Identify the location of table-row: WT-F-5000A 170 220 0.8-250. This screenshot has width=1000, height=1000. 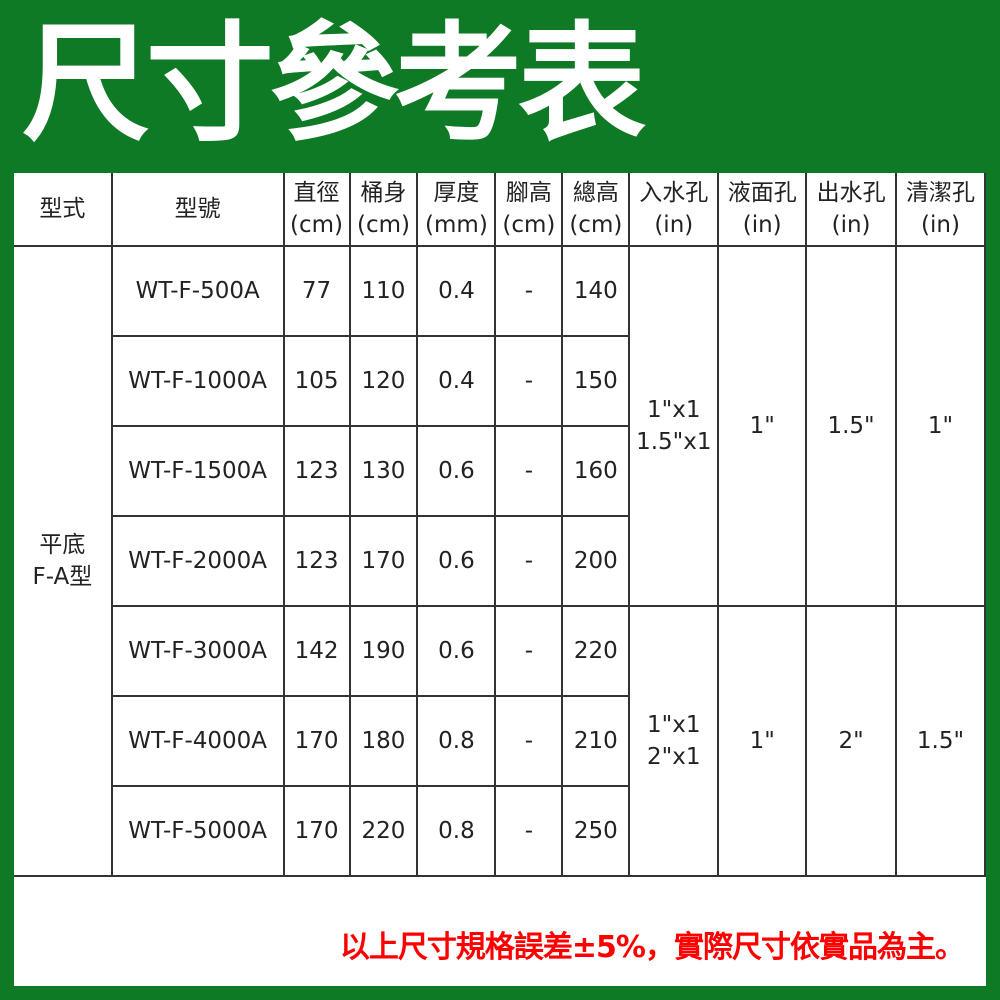
(499, 831).